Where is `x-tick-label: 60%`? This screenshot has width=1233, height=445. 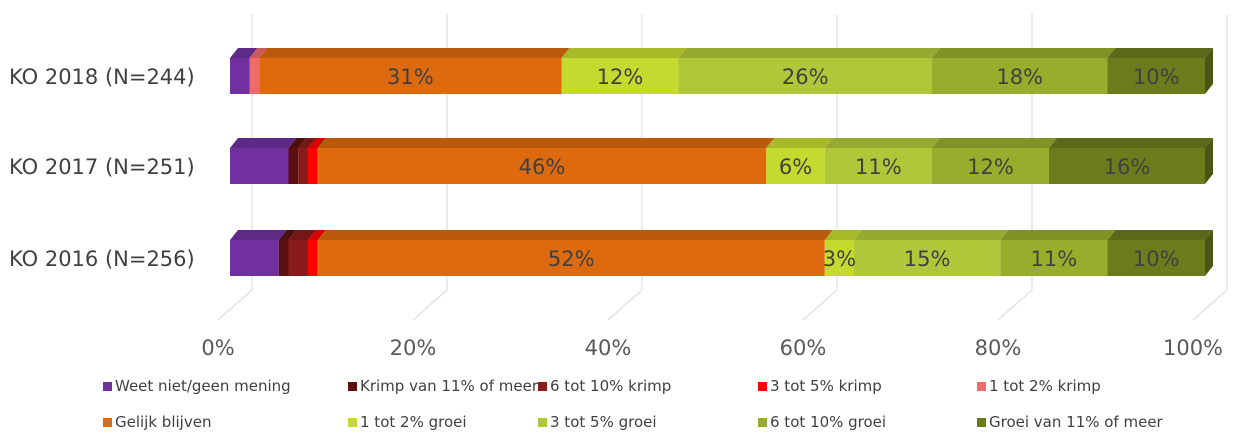
x-tick-label: 60% is located at coordinates (803, 348).